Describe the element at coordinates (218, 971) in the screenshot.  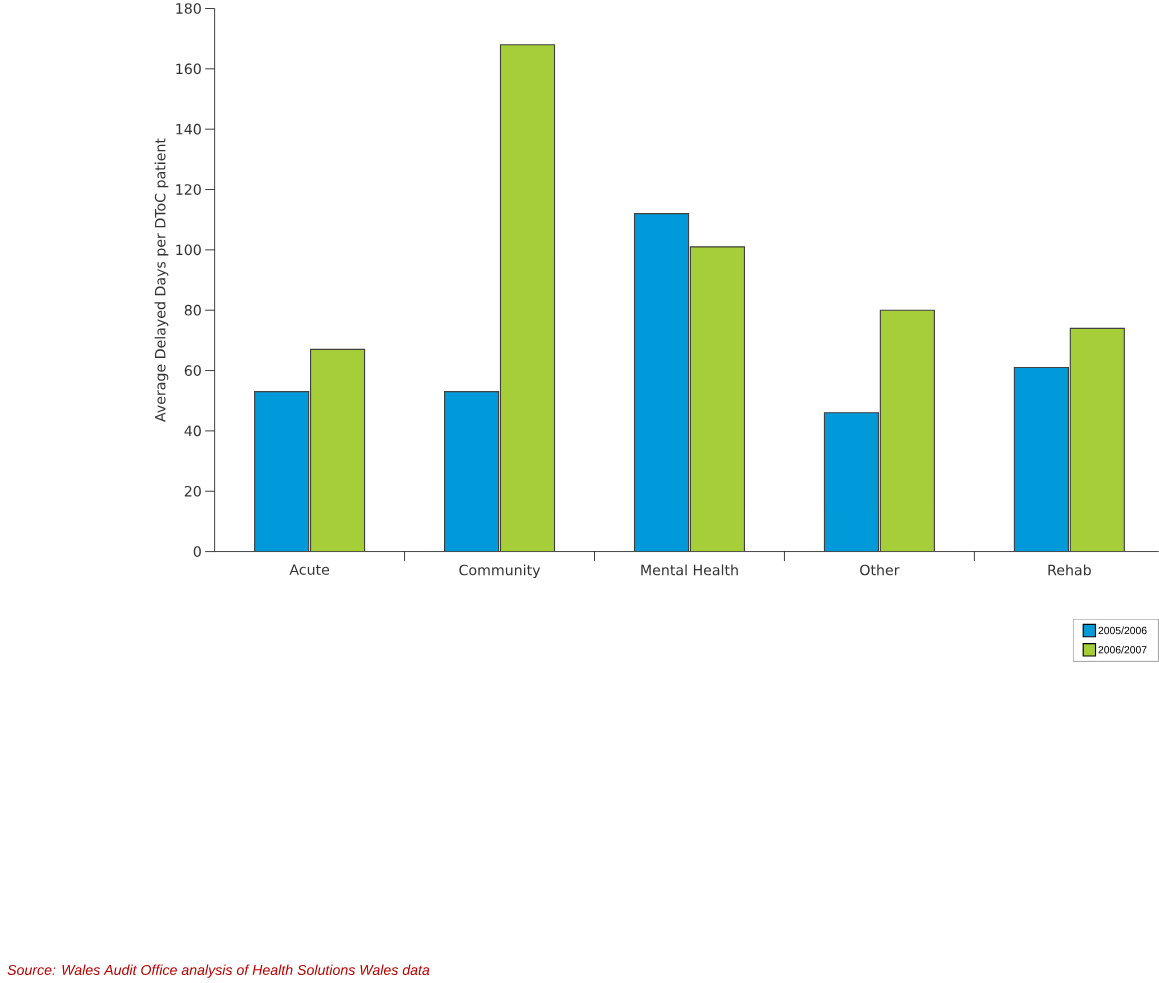
I see `source-note: Source: Wales Audit Office analysis of Health Solutions Wales data` at that location.